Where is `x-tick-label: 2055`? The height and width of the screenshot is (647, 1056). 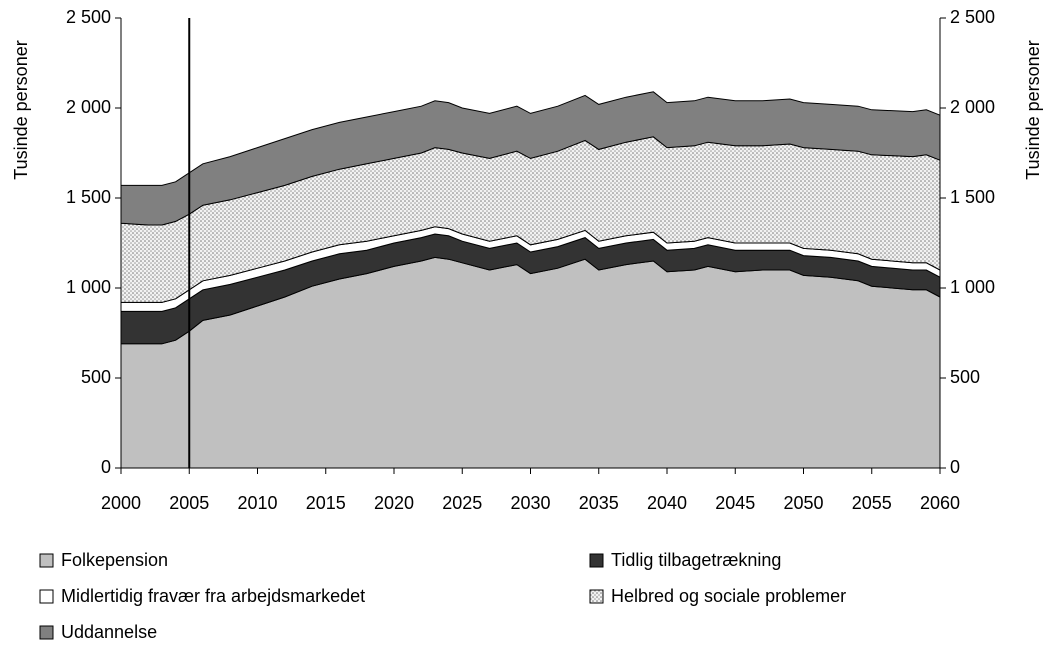
x-tick-label: 2055 is located at coordinates (872, 503).